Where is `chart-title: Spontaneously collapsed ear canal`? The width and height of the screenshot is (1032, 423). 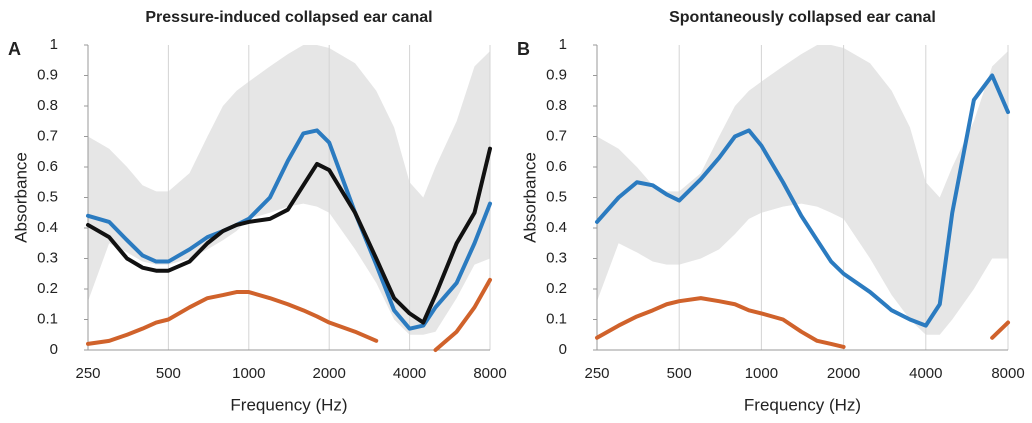
chart-title: Spontaneously collapsed ear canal is located at coordinates (802, 17).